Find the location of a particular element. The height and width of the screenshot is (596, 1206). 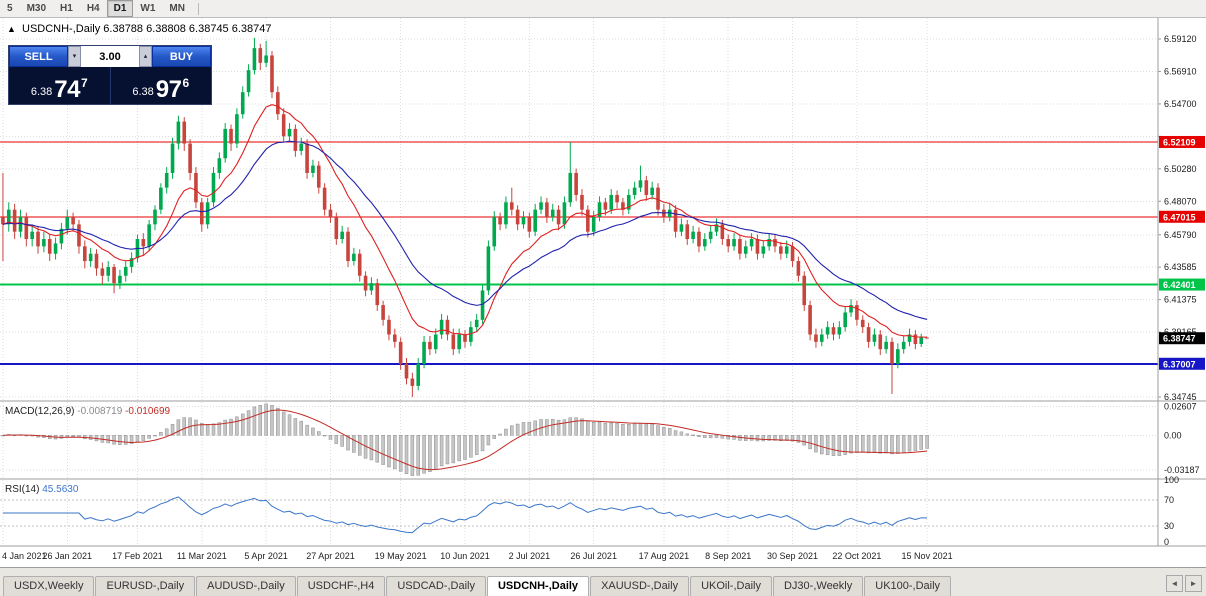

svg-text: 5 Apr 2021 is located at coordinates (266, 556).